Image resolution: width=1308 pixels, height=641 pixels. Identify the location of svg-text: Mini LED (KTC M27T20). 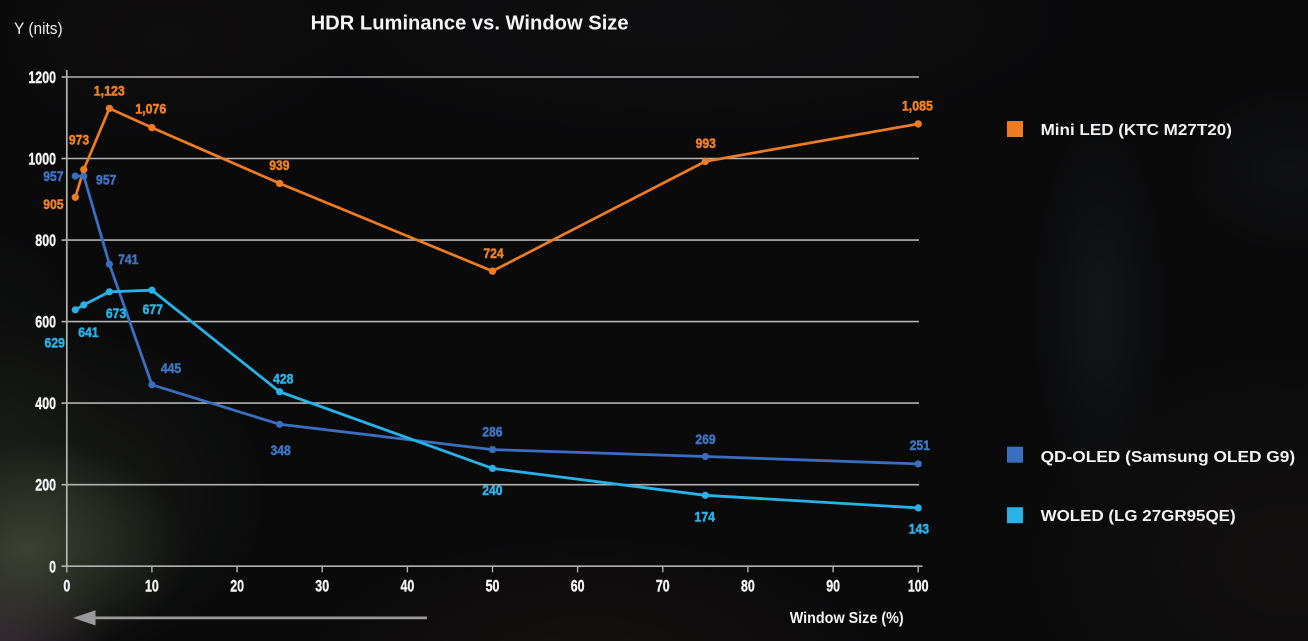
(1136, 130).